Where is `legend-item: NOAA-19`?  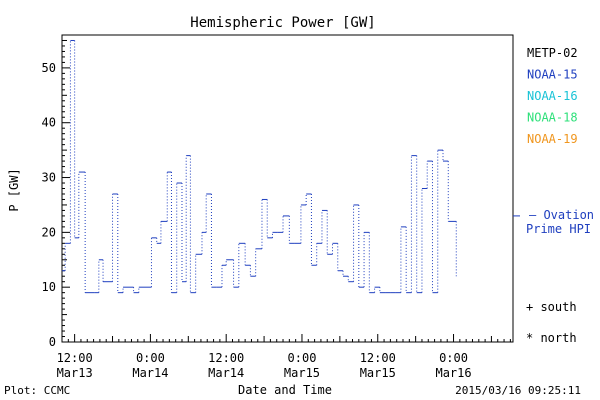
legend-item: NOAA-19 is located at coordinates (552, 139).